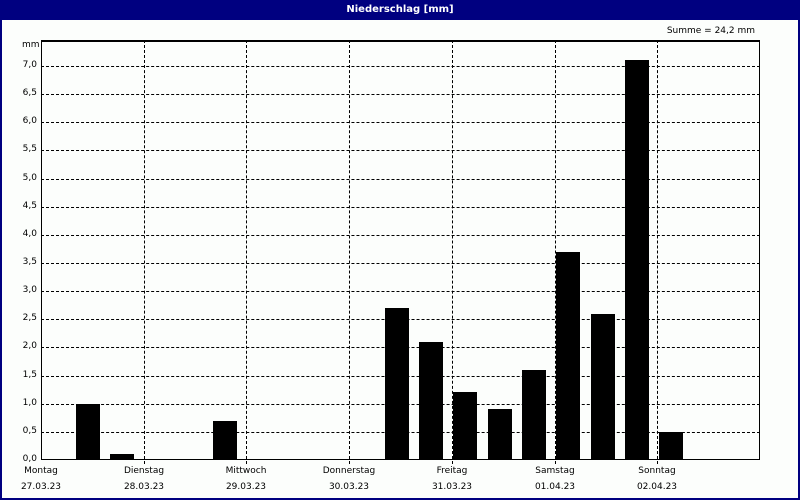 Image resolution: width=800 pixels, height=500 pixels. I want to click on y-tick-label: 7,0, so click(29, 65).